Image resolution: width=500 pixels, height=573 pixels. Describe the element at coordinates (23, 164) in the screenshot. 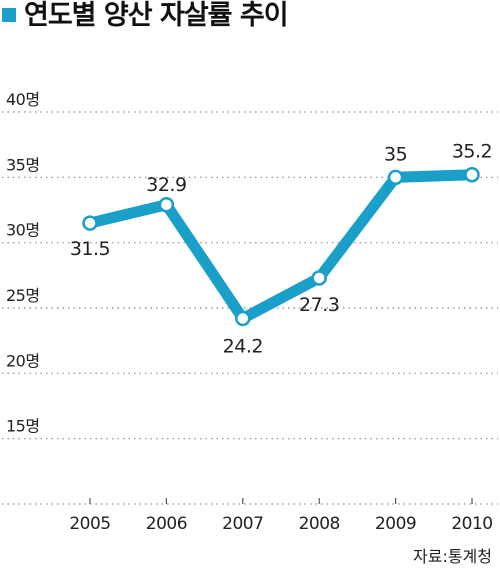

I see `y-tick-label: 35명` at that location.